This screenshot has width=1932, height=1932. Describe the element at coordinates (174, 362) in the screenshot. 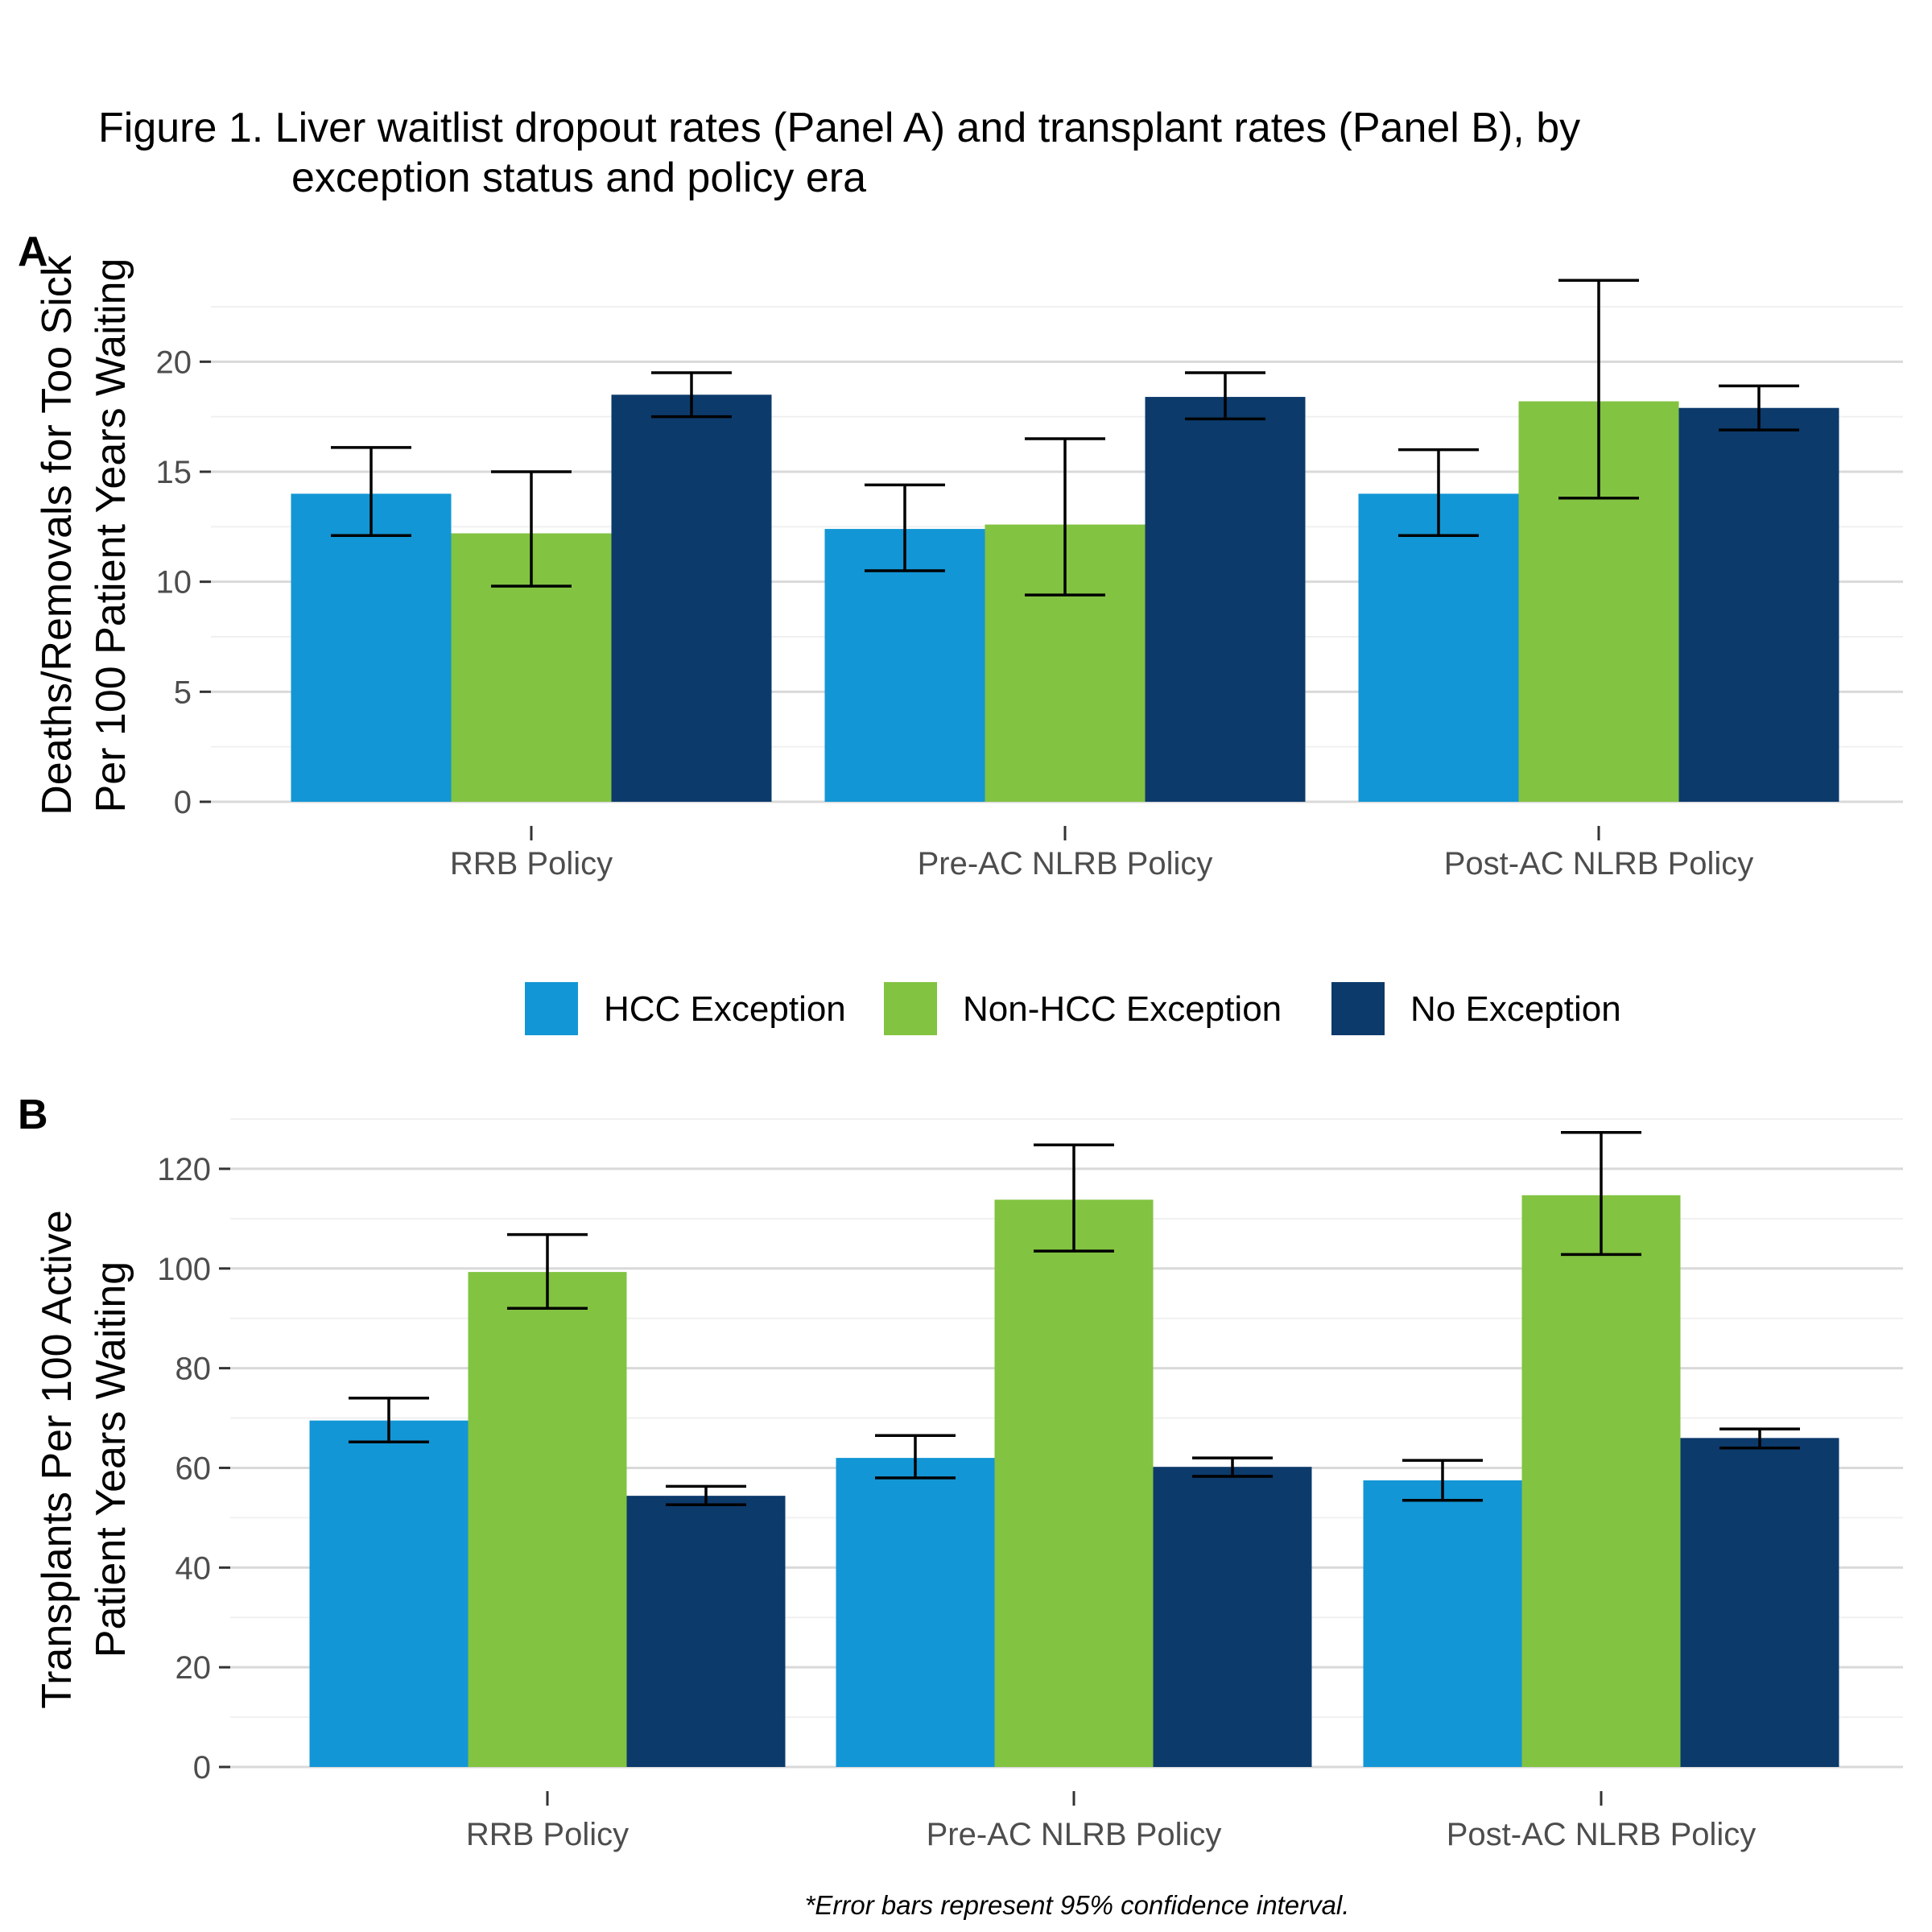

I see `panel-a-y-tick-label: 20` at that location.